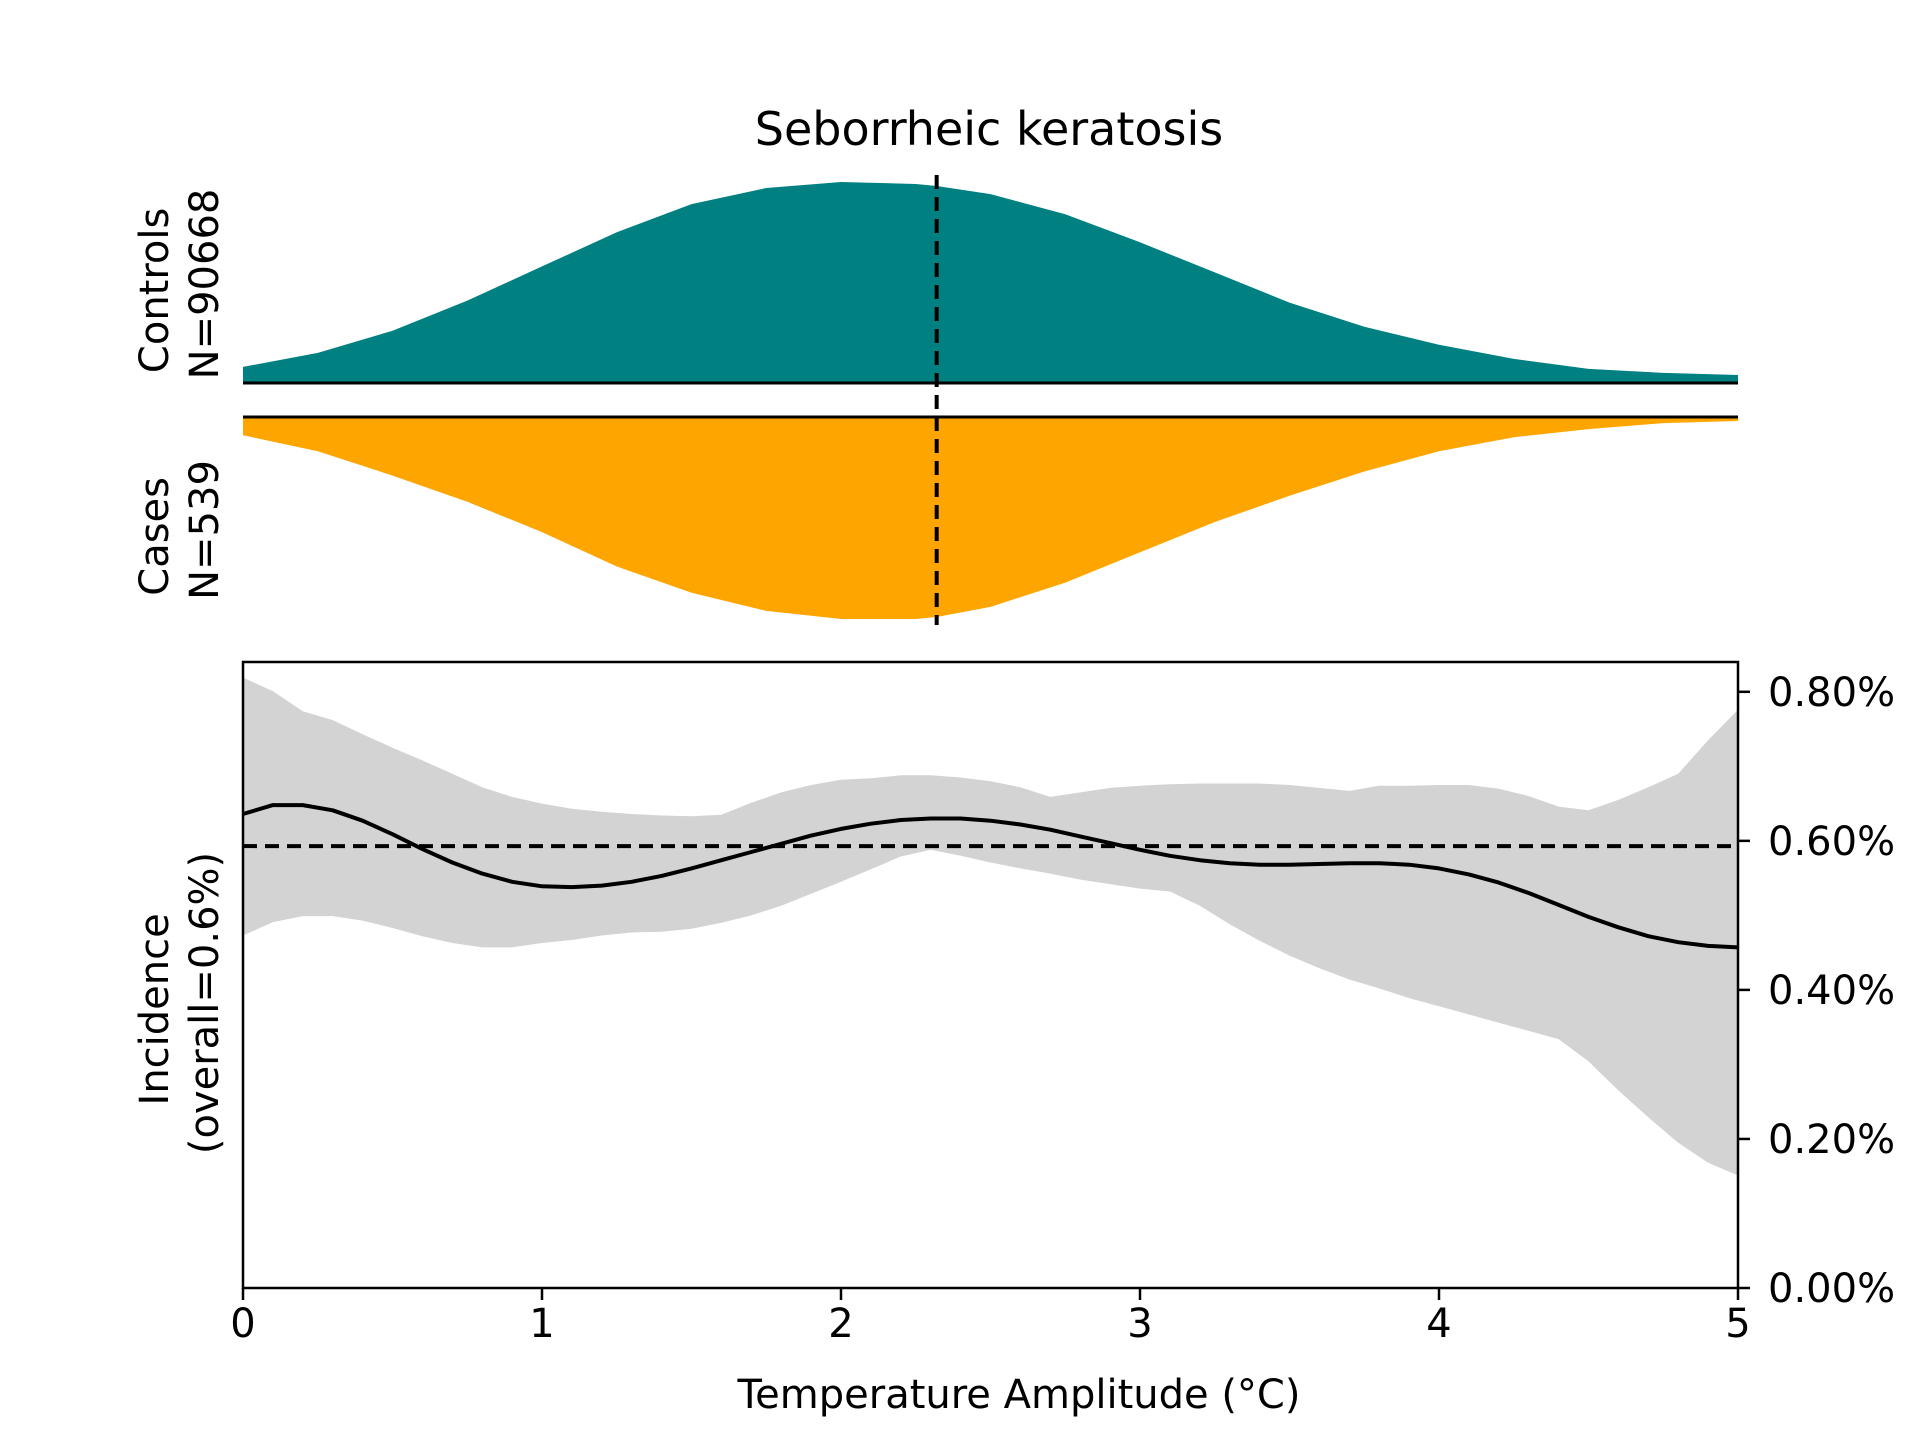 This screenshot has width=1920, height=1440. What do you see at coordinates (205, 284) in the screenshot?
I see `controls-label-line2: N=90668` at bounding box center [205, 284].